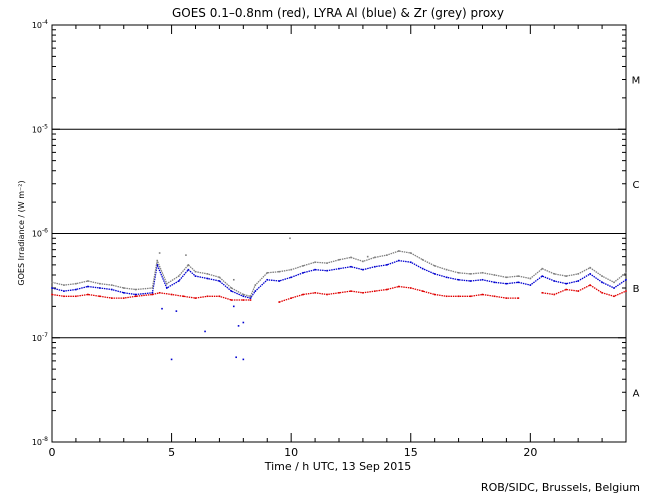  Describe the element at coordinates (171, 452) in the screenshot. I see `x-tick-label: 5` at that location.